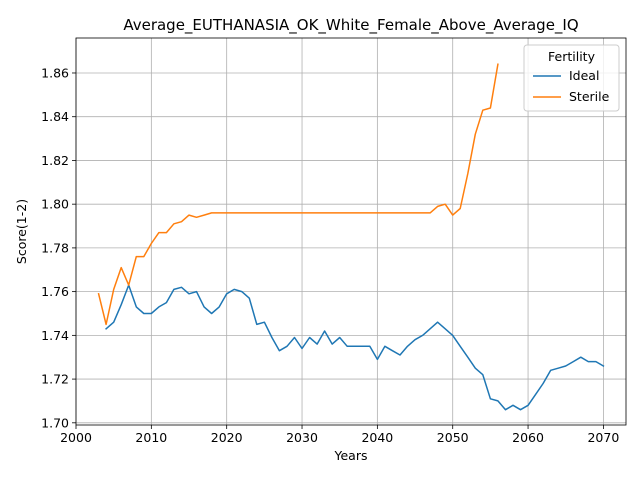  I want to click on x-axis-ticks: 2000 2010 2020 2030 2040 2050 2060 2070, so click(339, 435).